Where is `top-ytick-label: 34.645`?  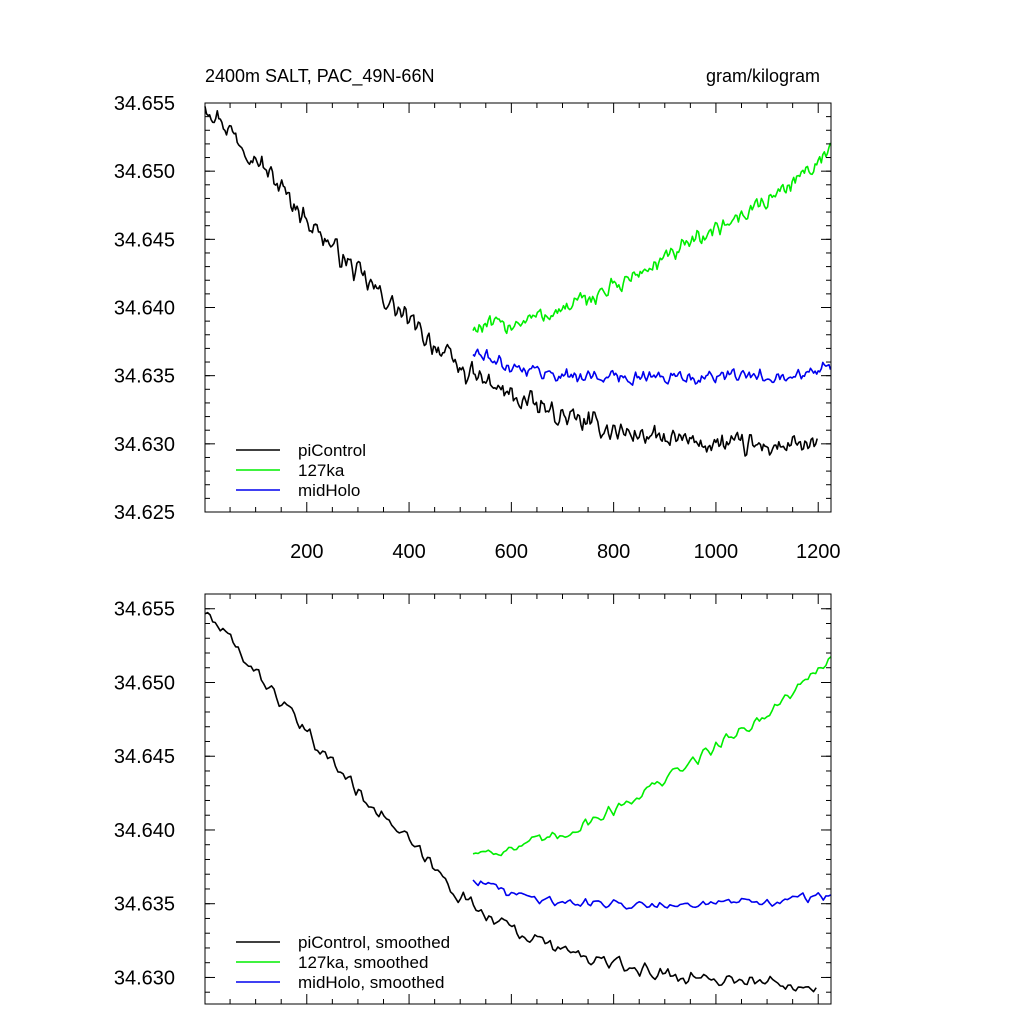 top-ytick-label: 34.645 is located at coordinates (144, 240).